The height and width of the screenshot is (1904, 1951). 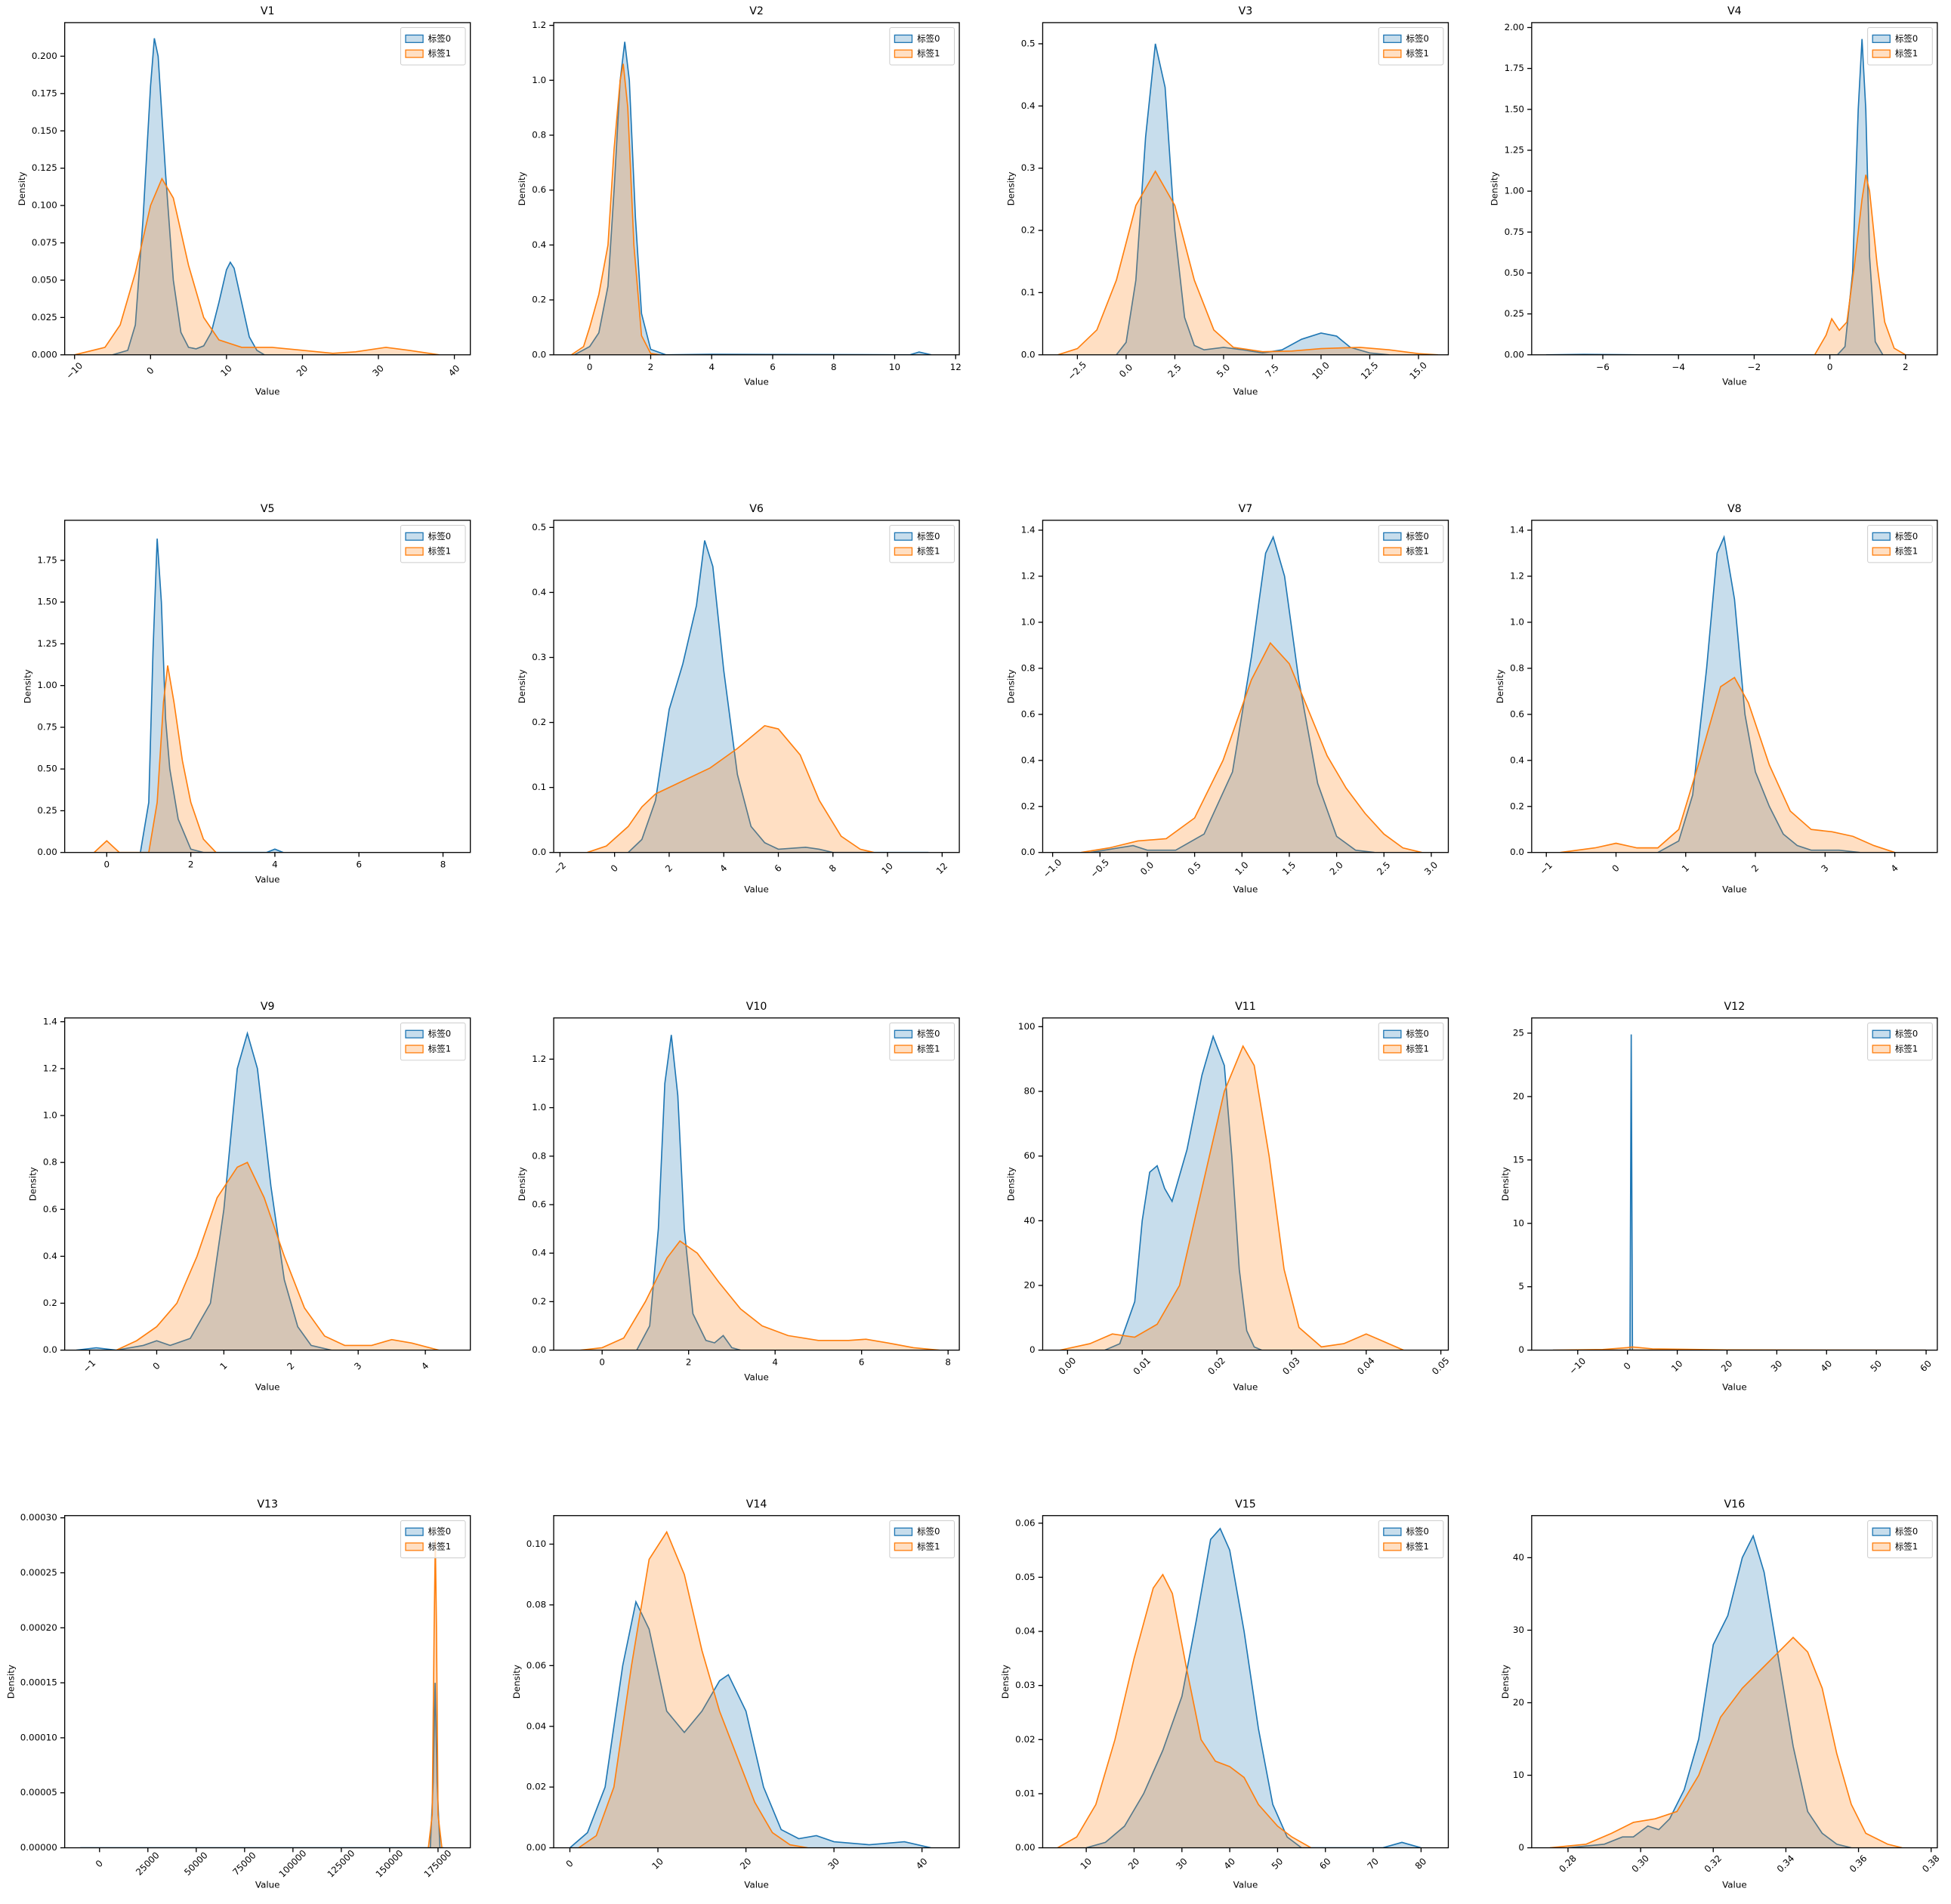 What do you see at coordinates (1518, 1096) in the screenshot?
I see `y-tick-label: 20` at bounding box center [1518, 1096].